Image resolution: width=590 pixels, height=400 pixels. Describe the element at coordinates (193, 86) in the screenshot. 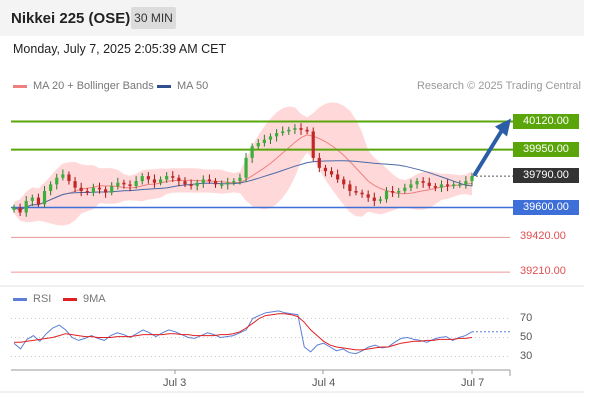

I see `legend-ma50-label: MA 50` at that location.